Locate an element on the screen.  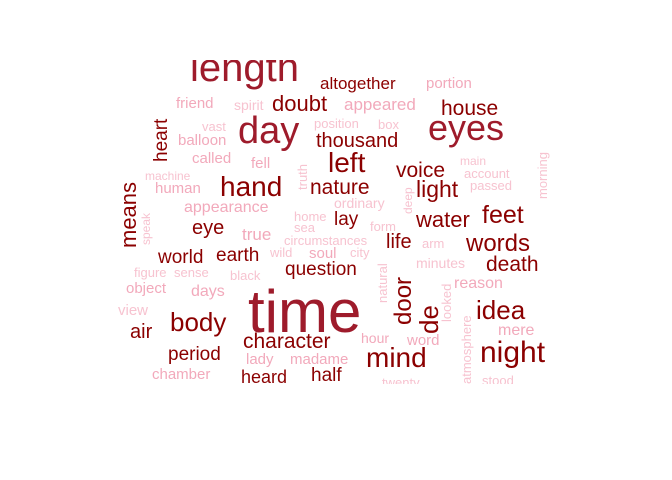
word-appeared: appeared is located at coordinates (380, 104).